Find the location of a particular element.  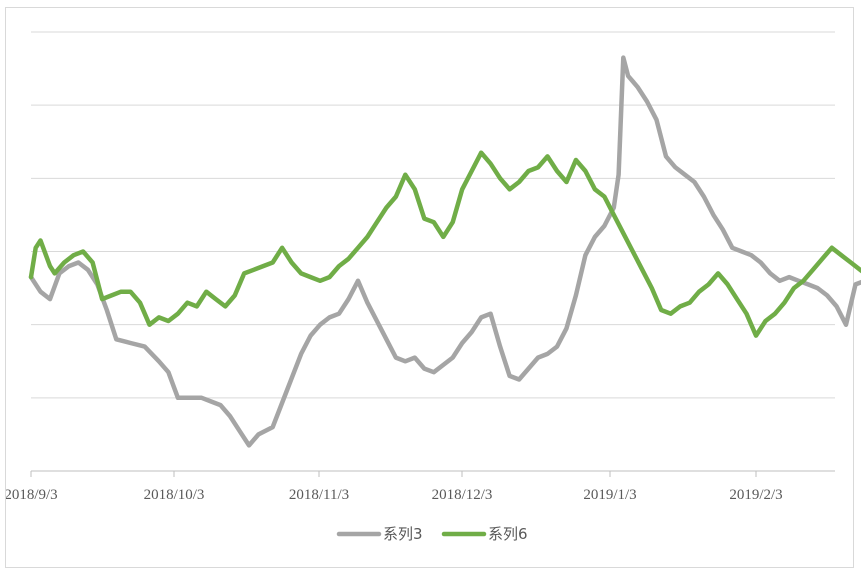

legend-label: 系列3 is located at coordinates (403, 534).